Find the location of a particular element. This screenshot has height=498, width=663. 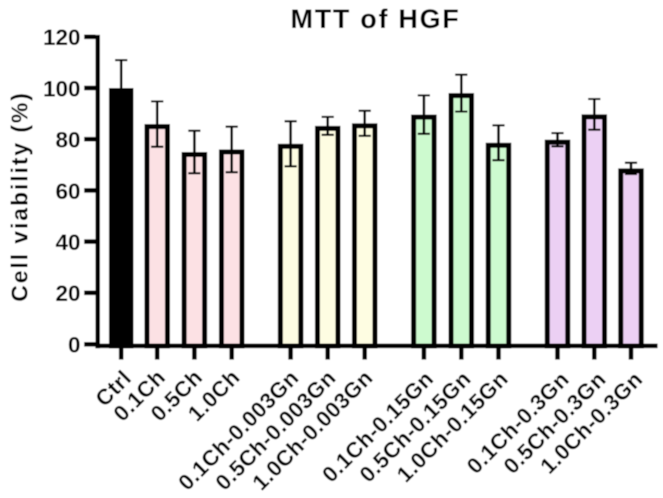

svg-text: 20 is located at coordinates (67, 293).